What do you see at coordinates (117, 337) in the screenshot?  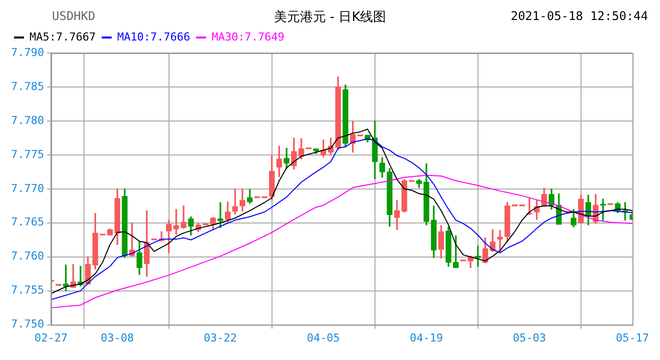 I see `x-tick-label: 03-08` at bounding box center [117, 337].